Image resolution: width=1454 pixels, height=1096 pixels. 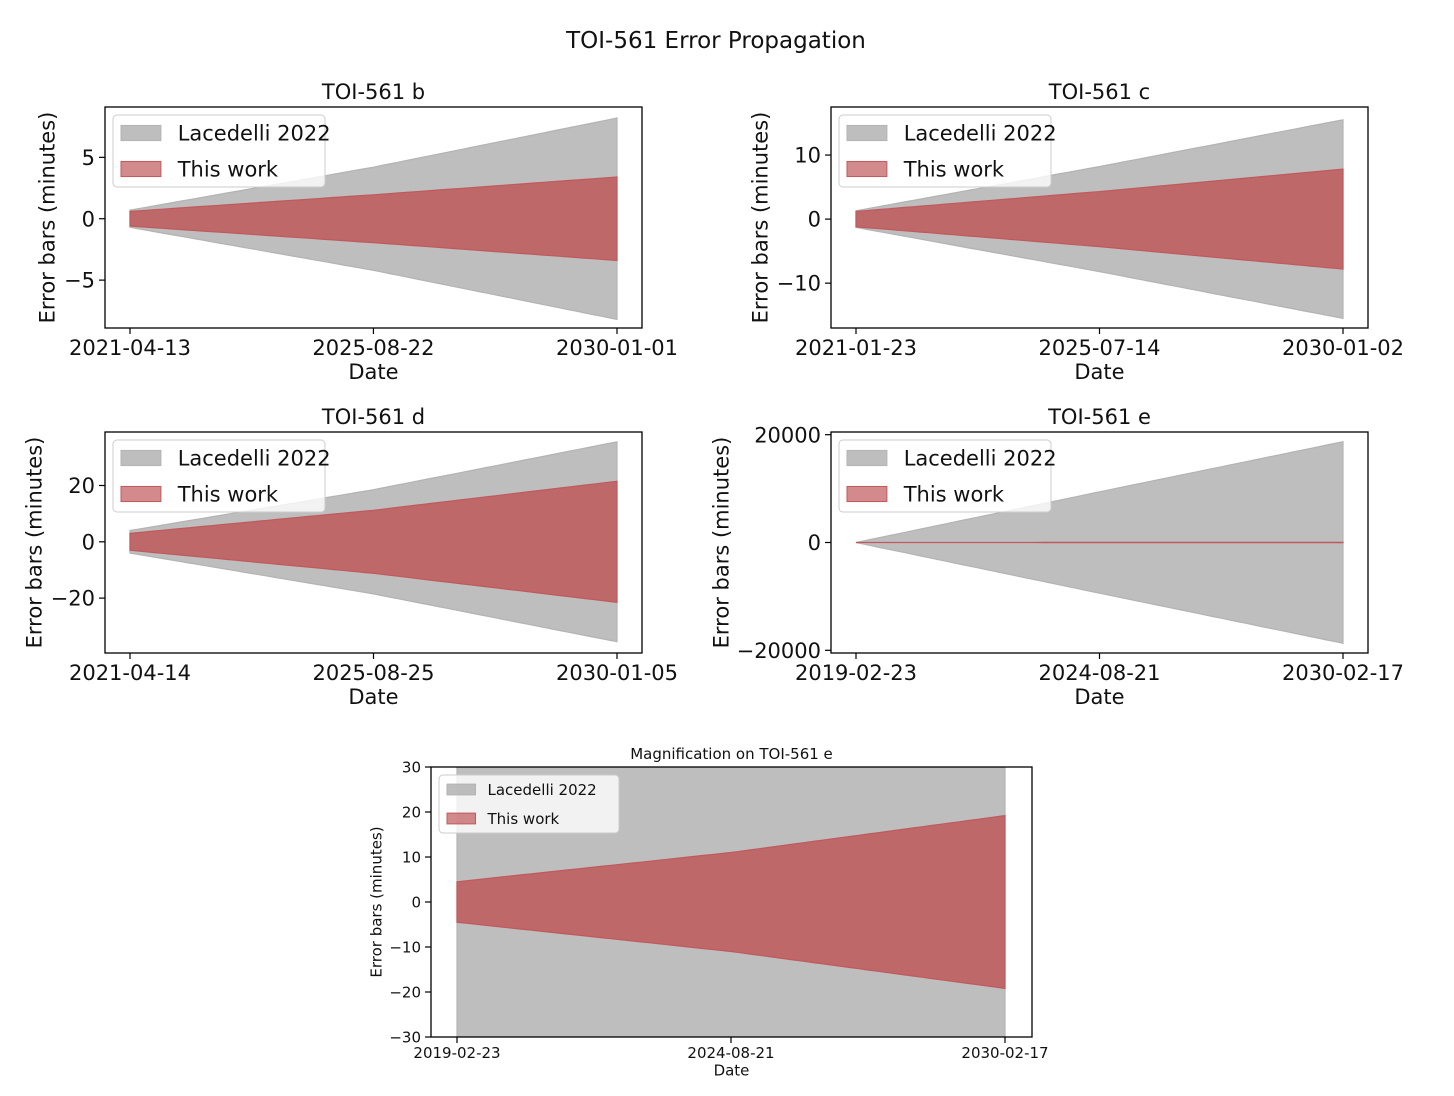 What do you see at coordinates (373, 417) in the screenshot?
I see `chart-title: TOI-561 d` at bounding box center [373, 417].